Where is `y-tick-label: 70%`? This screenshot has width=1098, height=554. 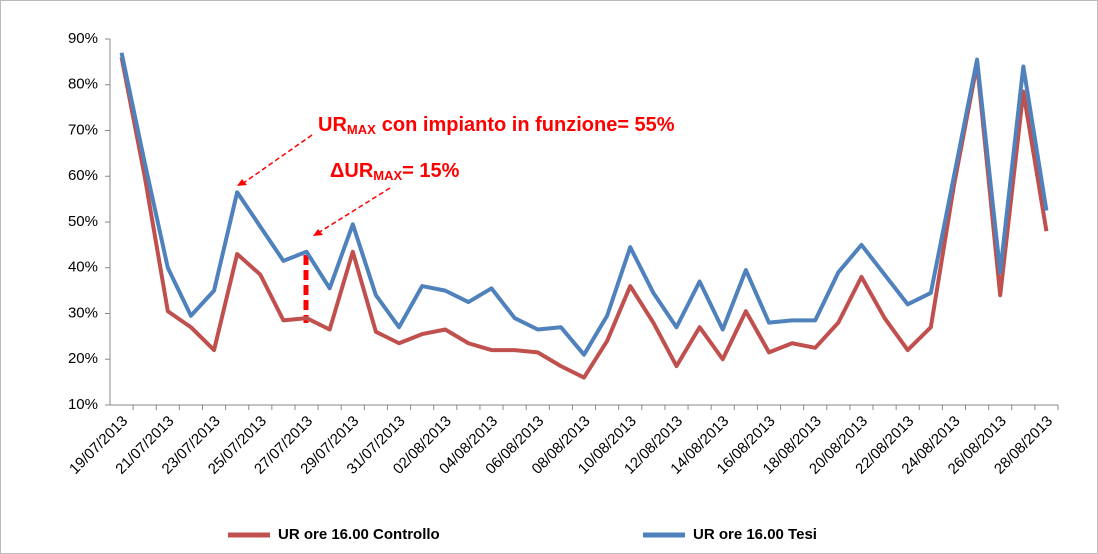 y-tick-label: 70% is located at coordinates (83, 129).